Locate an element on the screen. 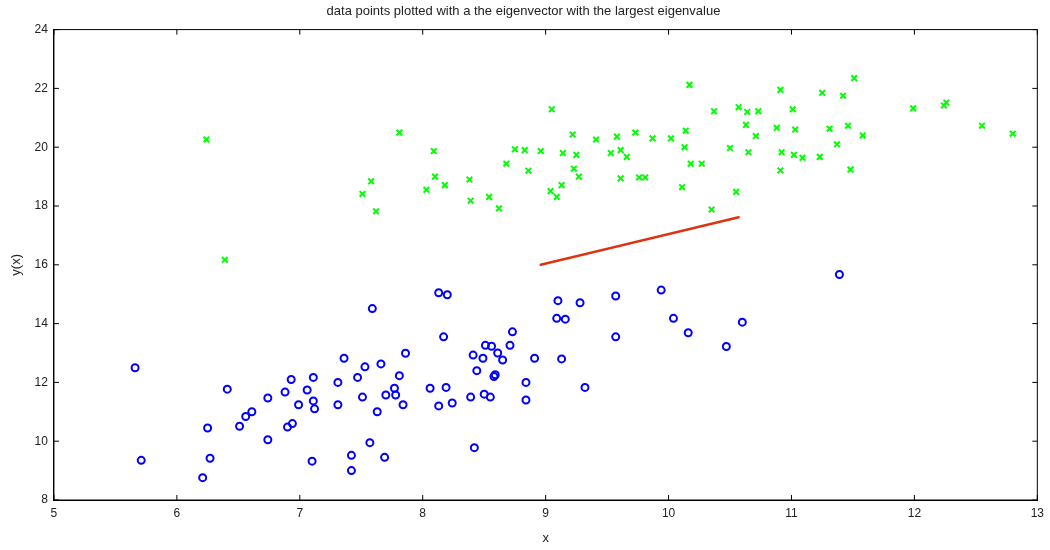  y-tick-label: 12 is located at coordinates (41, 381).